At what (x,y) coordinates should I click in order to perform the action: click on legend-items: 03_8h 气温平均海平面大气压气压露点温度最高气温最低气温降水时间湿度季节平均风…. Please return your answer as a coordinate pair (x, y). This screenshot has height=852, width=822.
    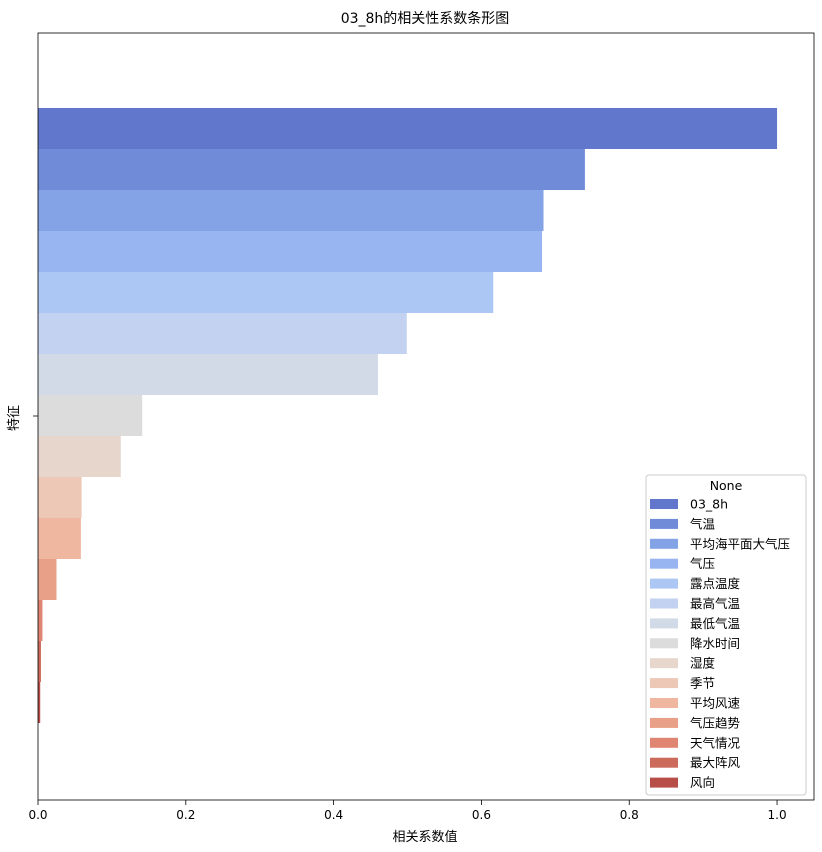
    Looking at the image, I should click on (720, 643).